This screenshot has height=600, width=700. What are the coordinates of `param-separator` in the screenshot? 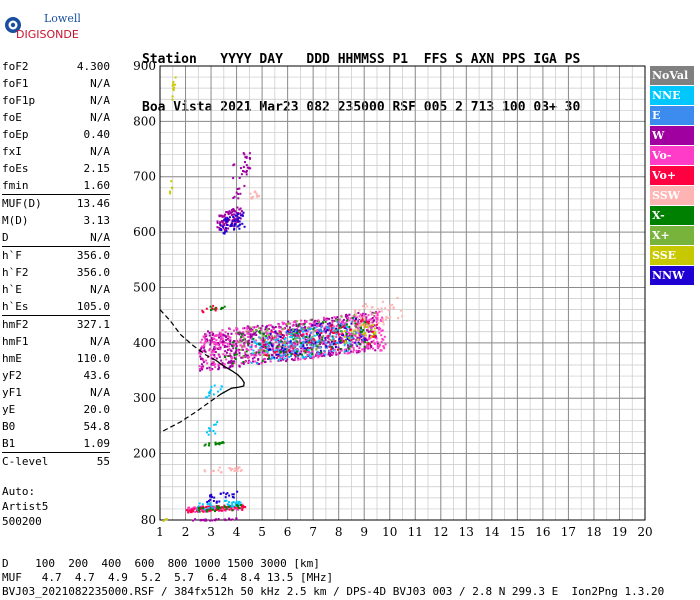 It's located at (56, 452).